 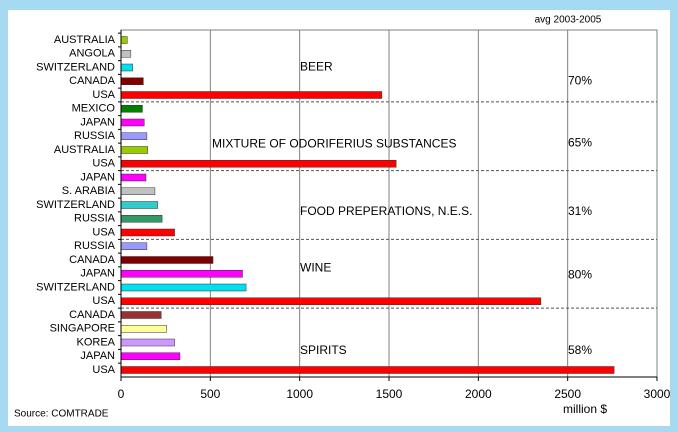 What do you see at coordinates (389, 394) in the screenshot?
I see `x-tick-label: 1500` at bounding box center [389, 394].